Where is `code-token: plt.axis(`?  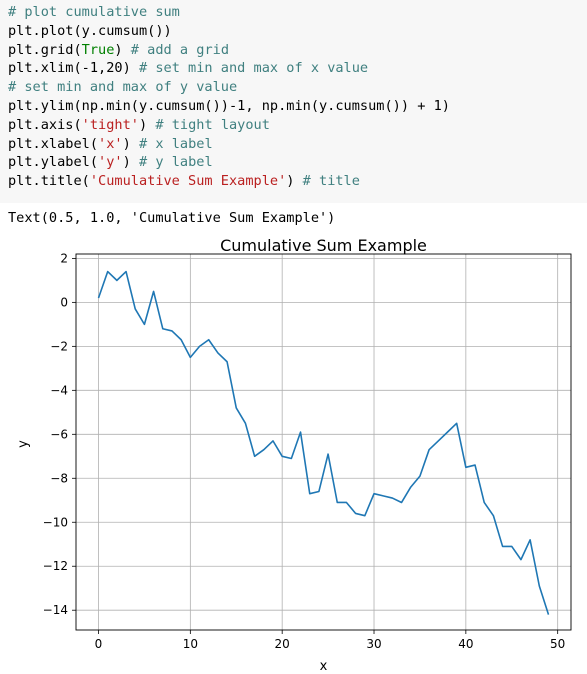
code-token: plt.axis( is located at coordinates (45, 124).